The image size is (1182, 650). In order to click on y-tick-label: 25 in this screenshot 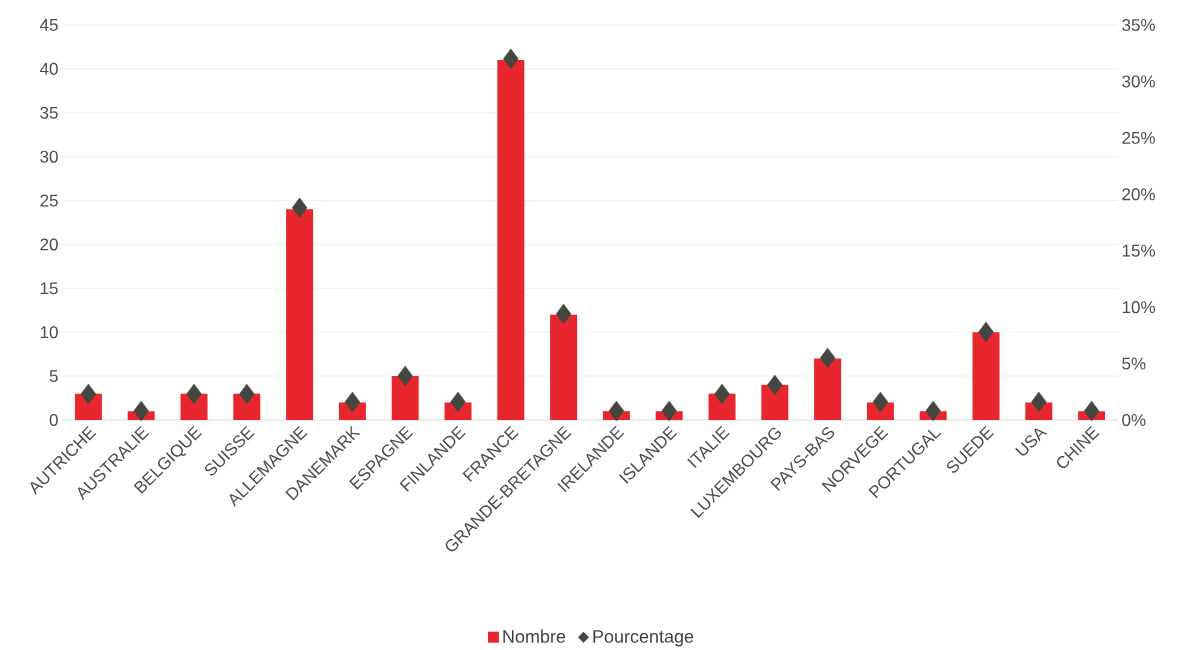, I will do `click(49, 200)`.